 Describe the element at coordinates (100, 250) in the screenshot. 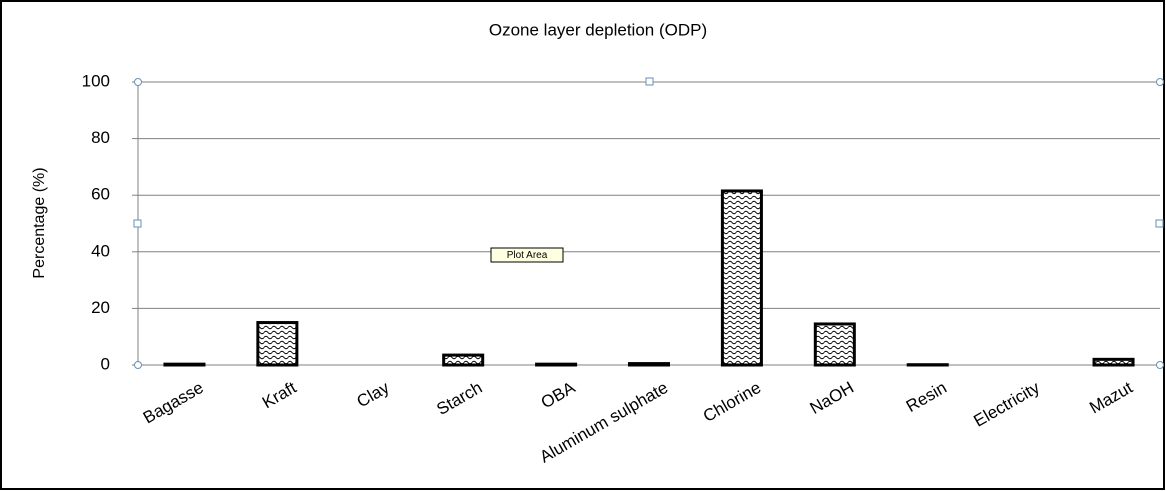

I see `y-tick-label: 40` at that location.